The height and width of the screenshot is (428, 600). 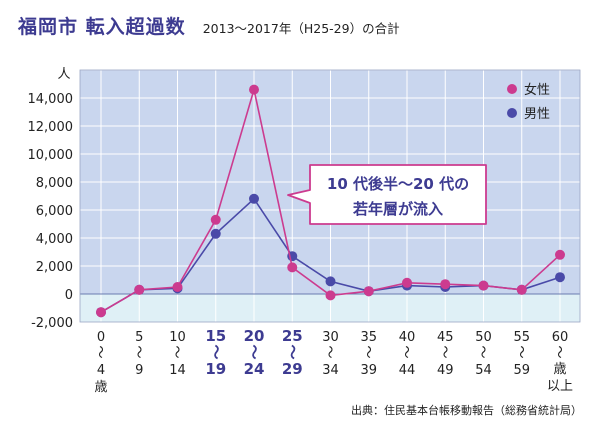 What do you see at coordinates (292, 369) in the screenshot?
I see `x-tick-label-bottom: 29` at bounding box center [292, 369].